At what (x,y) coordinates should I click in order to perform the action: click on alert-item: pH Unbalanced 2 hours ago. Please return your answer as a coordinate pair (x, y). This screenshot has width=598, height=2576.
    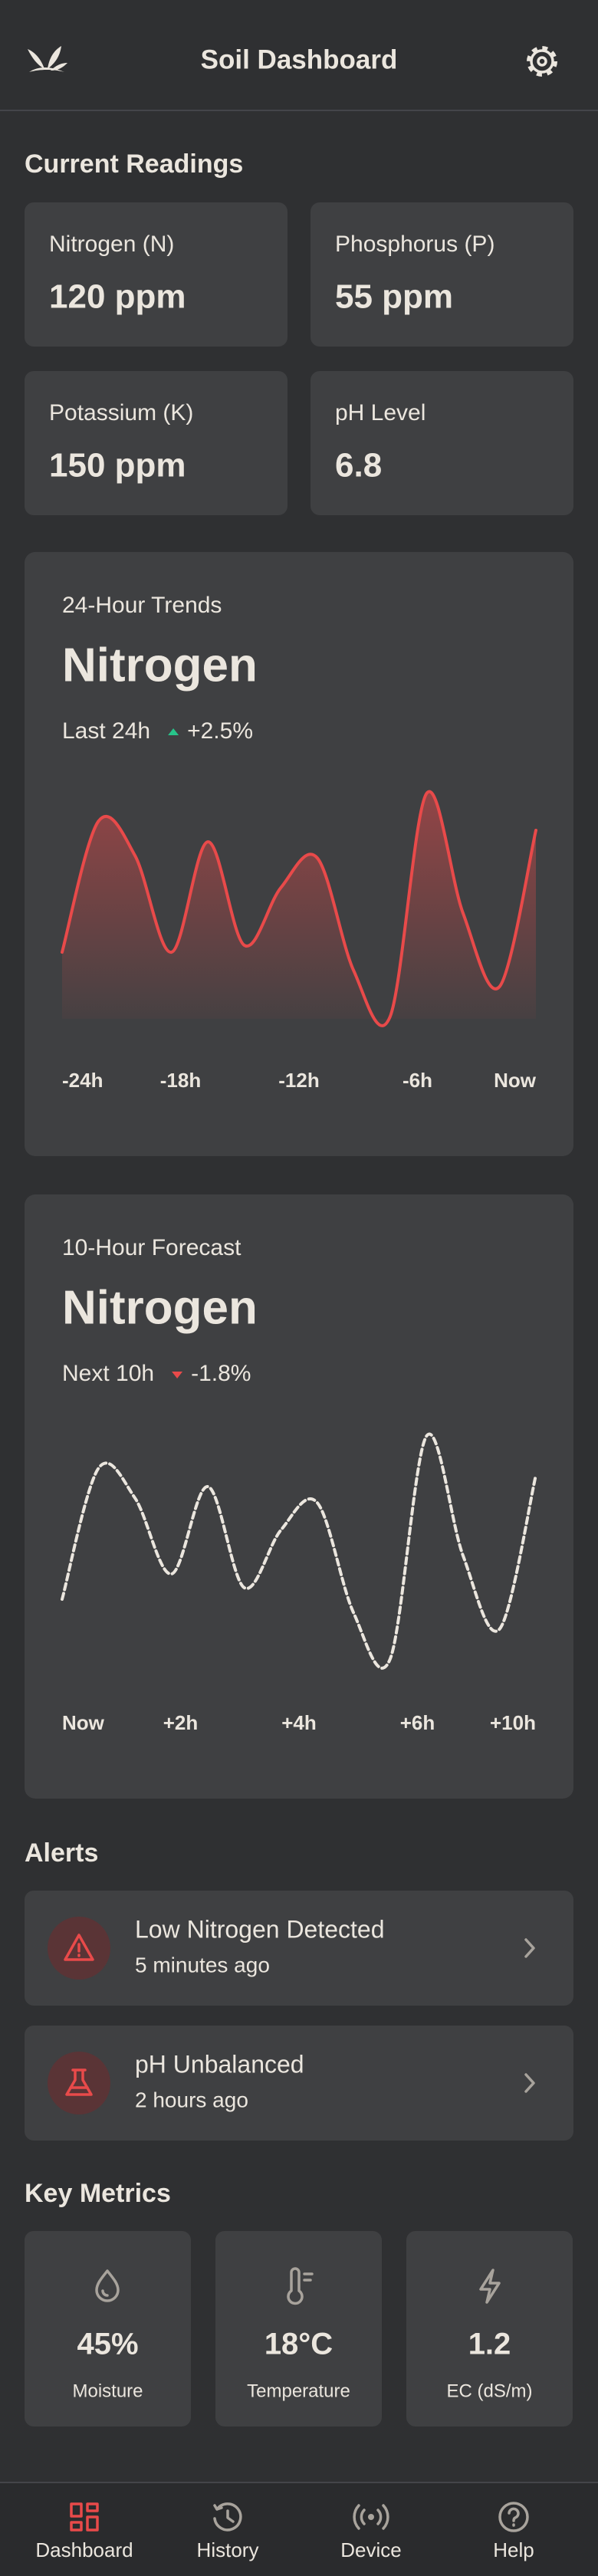
    Looking at the image, I should click on (299, 2083).